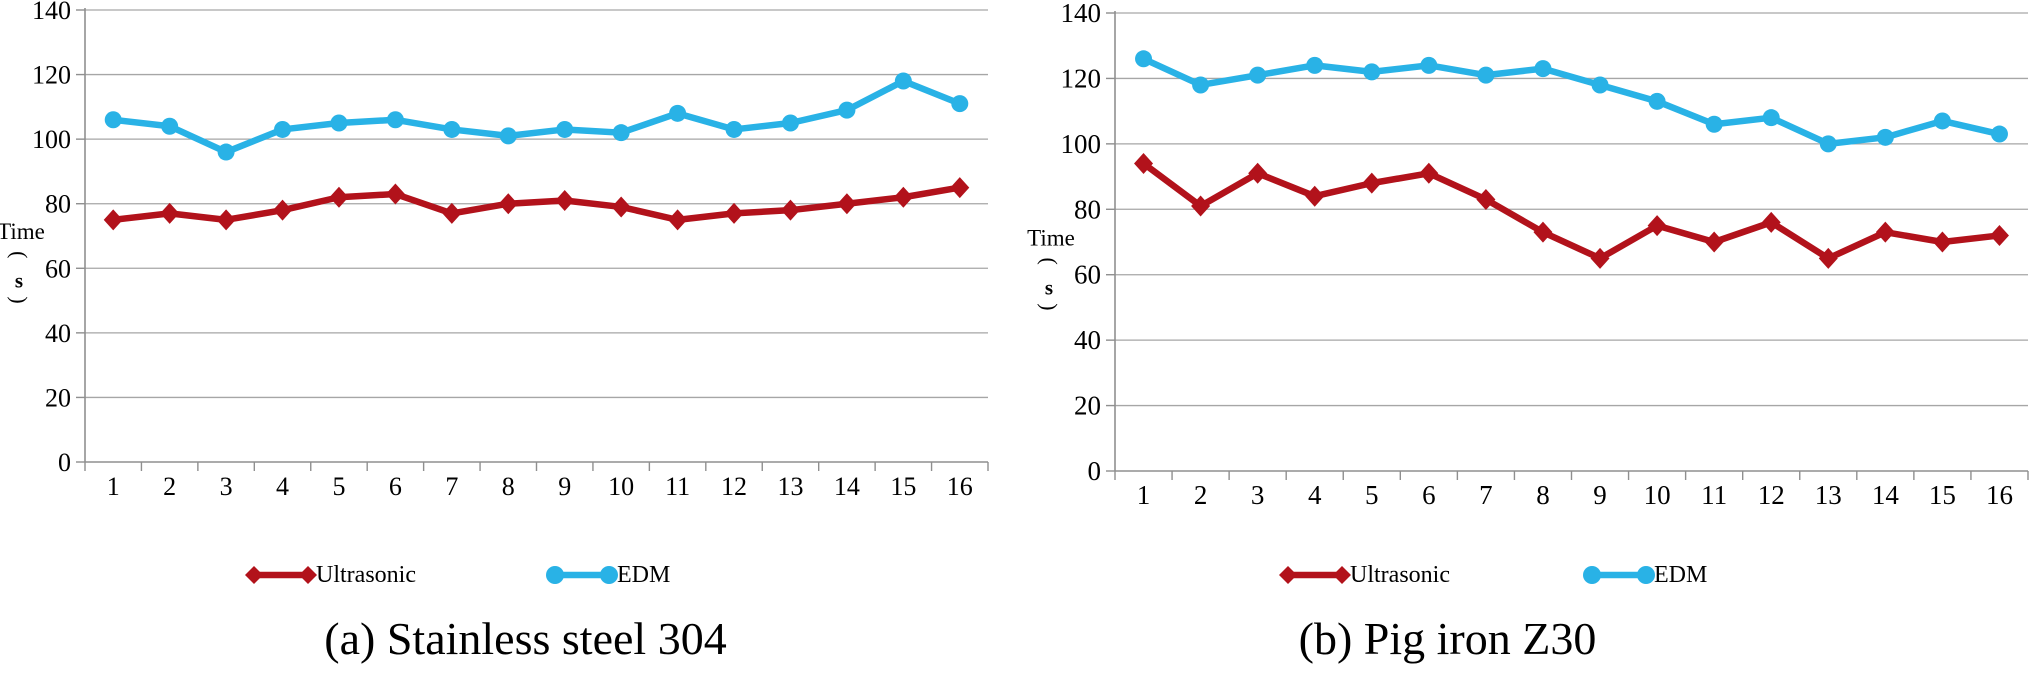 This screenshot has width=2031, height=683. I want to click on x-tick-label: 14, so click(847, 486).